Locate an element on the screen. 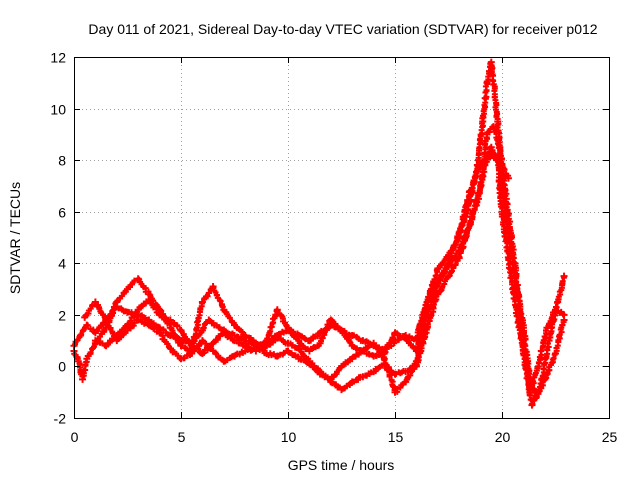 This screenshot has height=480, width=640. x-tick-label: 20 is located at coordinates (503, 437).